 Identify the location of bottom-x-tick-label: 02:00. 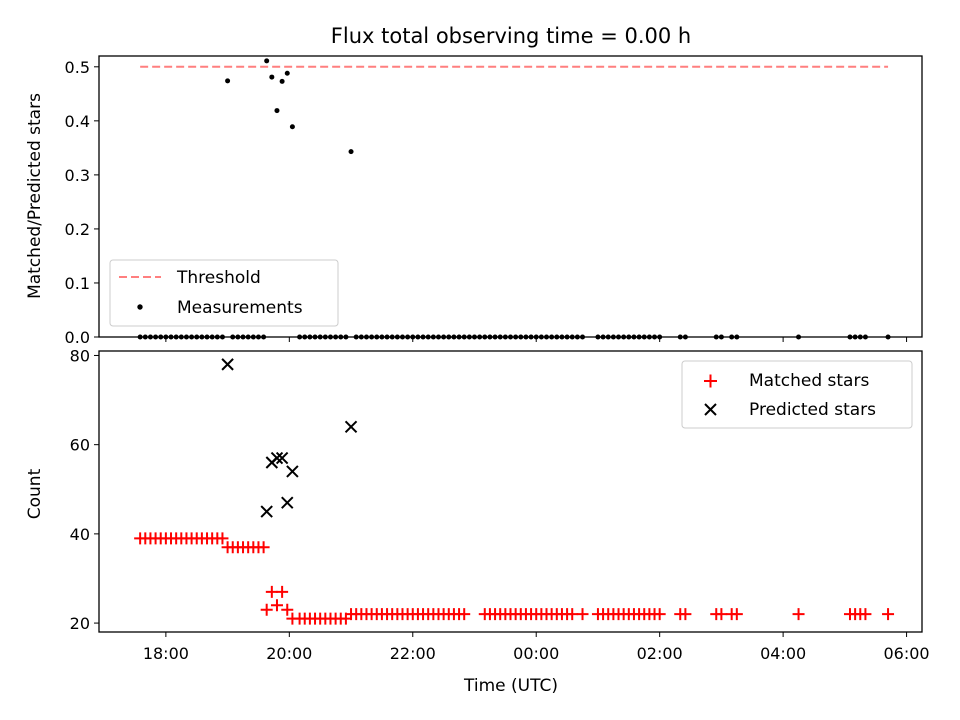
(660, 653).